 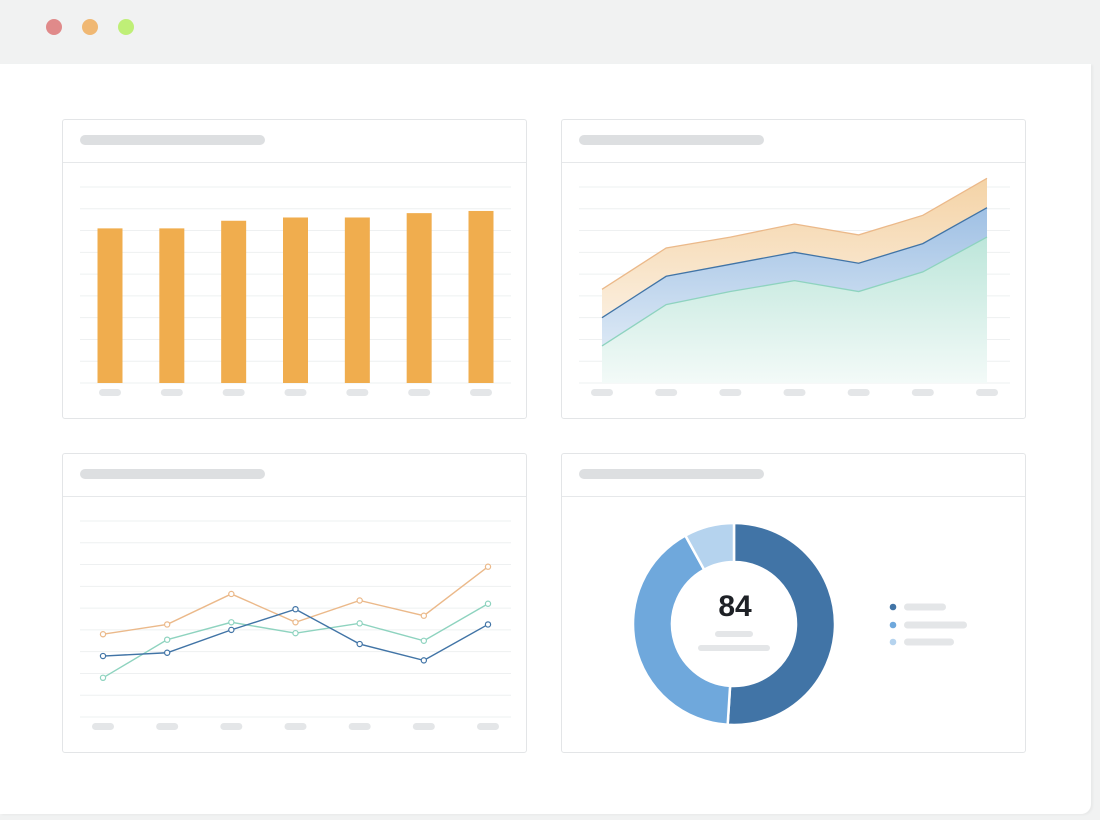 I want to click on area-series-3-fill, so click(x=794, y=248).